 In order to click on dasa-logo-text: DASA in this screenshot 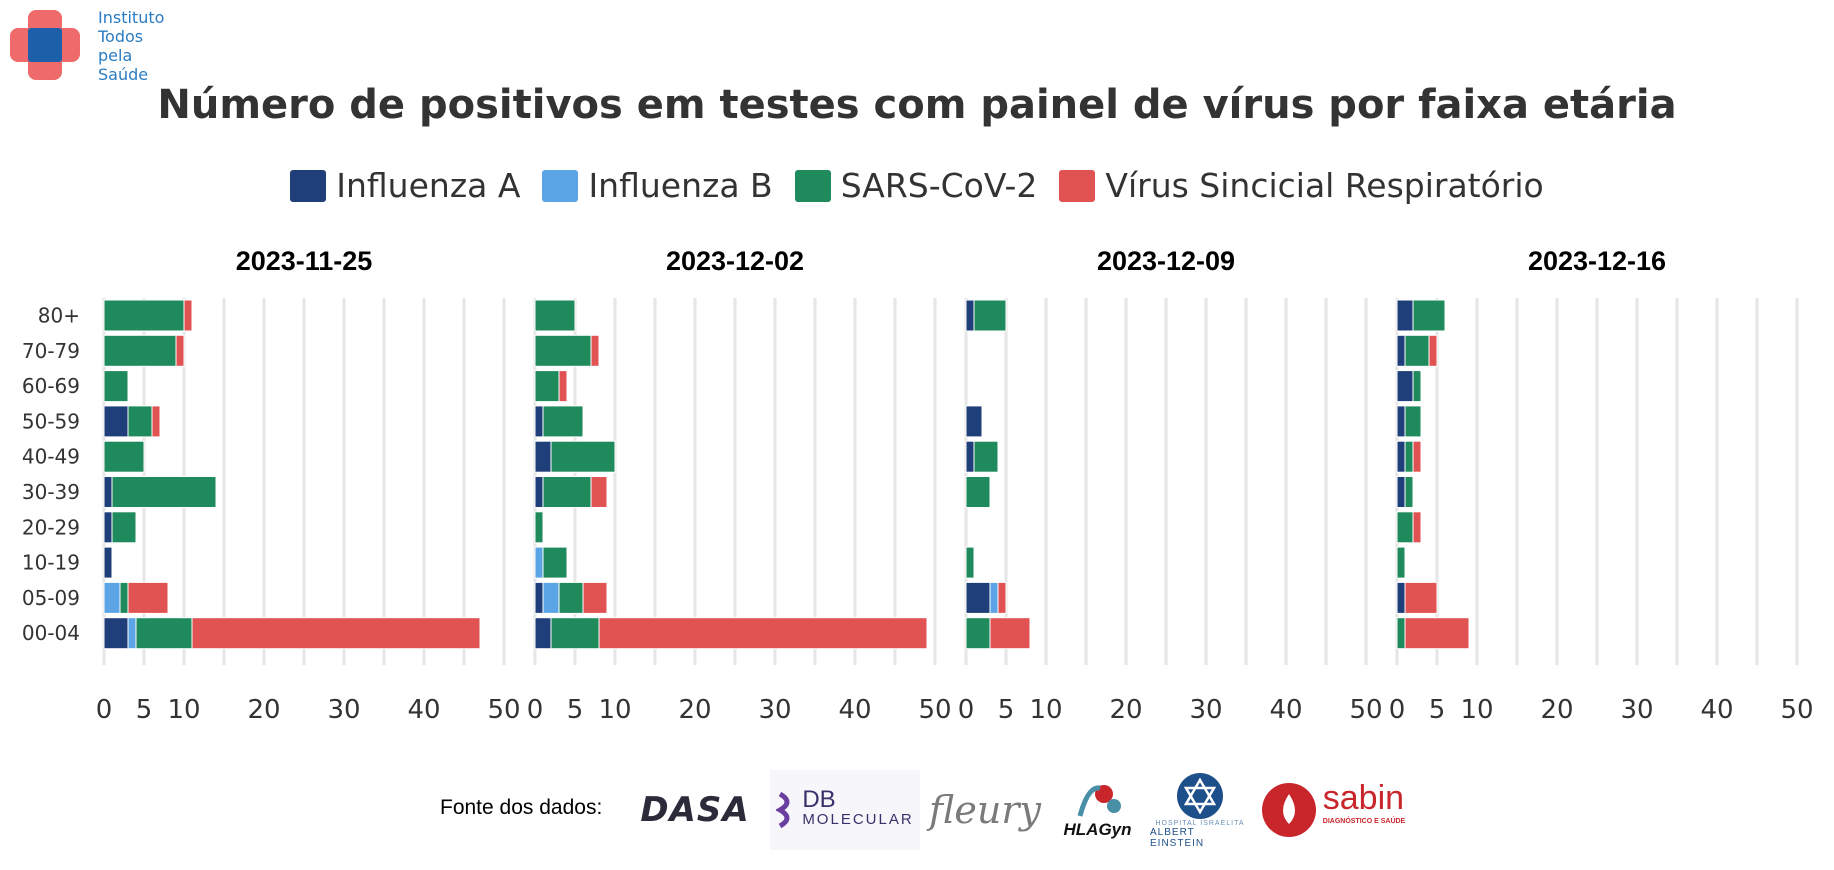, I will do `click(695, 810)`.